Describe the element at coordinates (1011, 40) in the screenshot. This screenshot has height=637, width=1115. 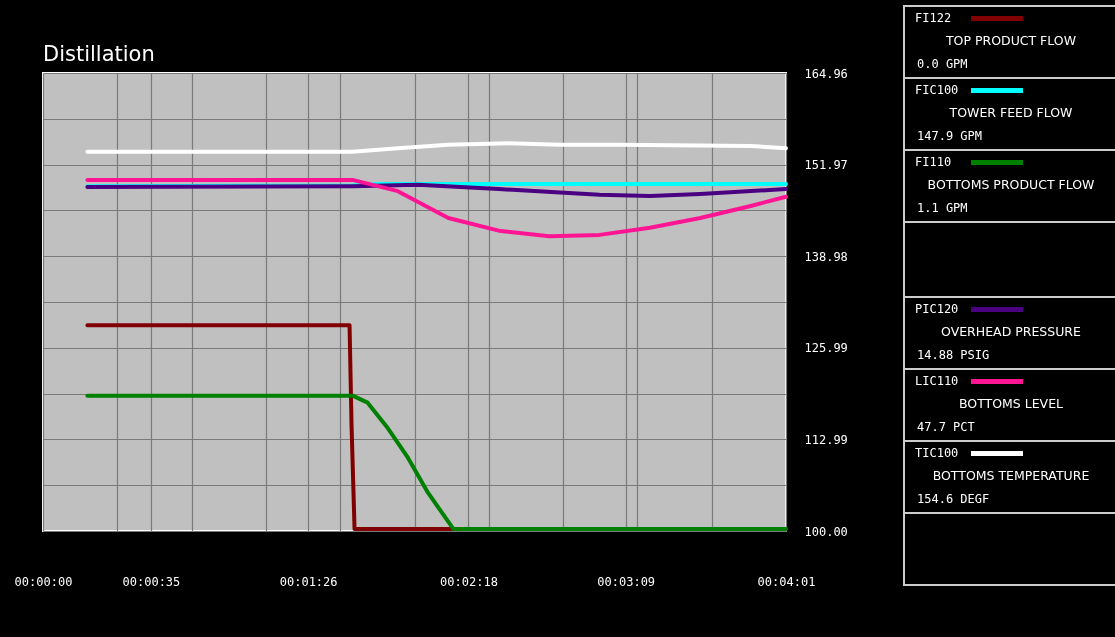
I see `text: TOP PRODUCT FLOW` at that location.